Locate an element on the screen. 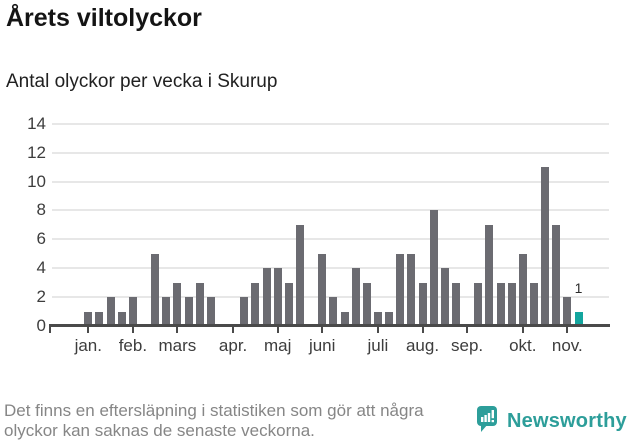 The width and height of the screenshot is (631, 441). newsworthy-logo: Newsworthy is located at coordinates (552, 419).